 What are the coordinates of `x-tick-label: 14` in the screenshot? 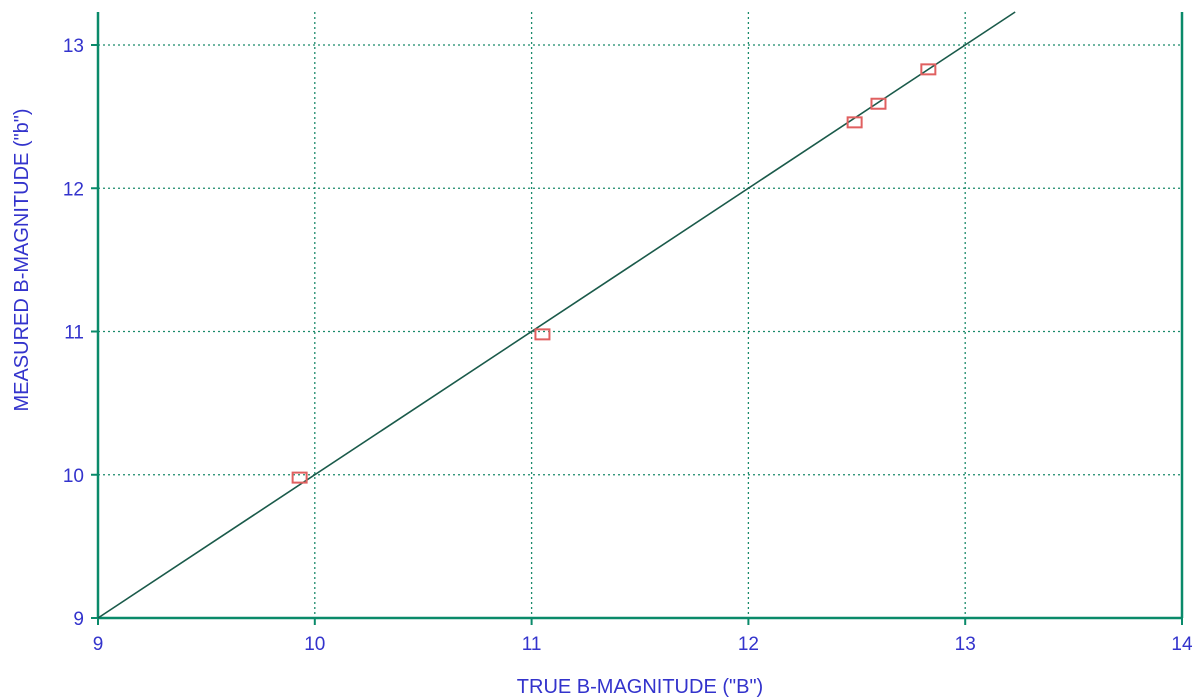 It's located at (1182, 644).